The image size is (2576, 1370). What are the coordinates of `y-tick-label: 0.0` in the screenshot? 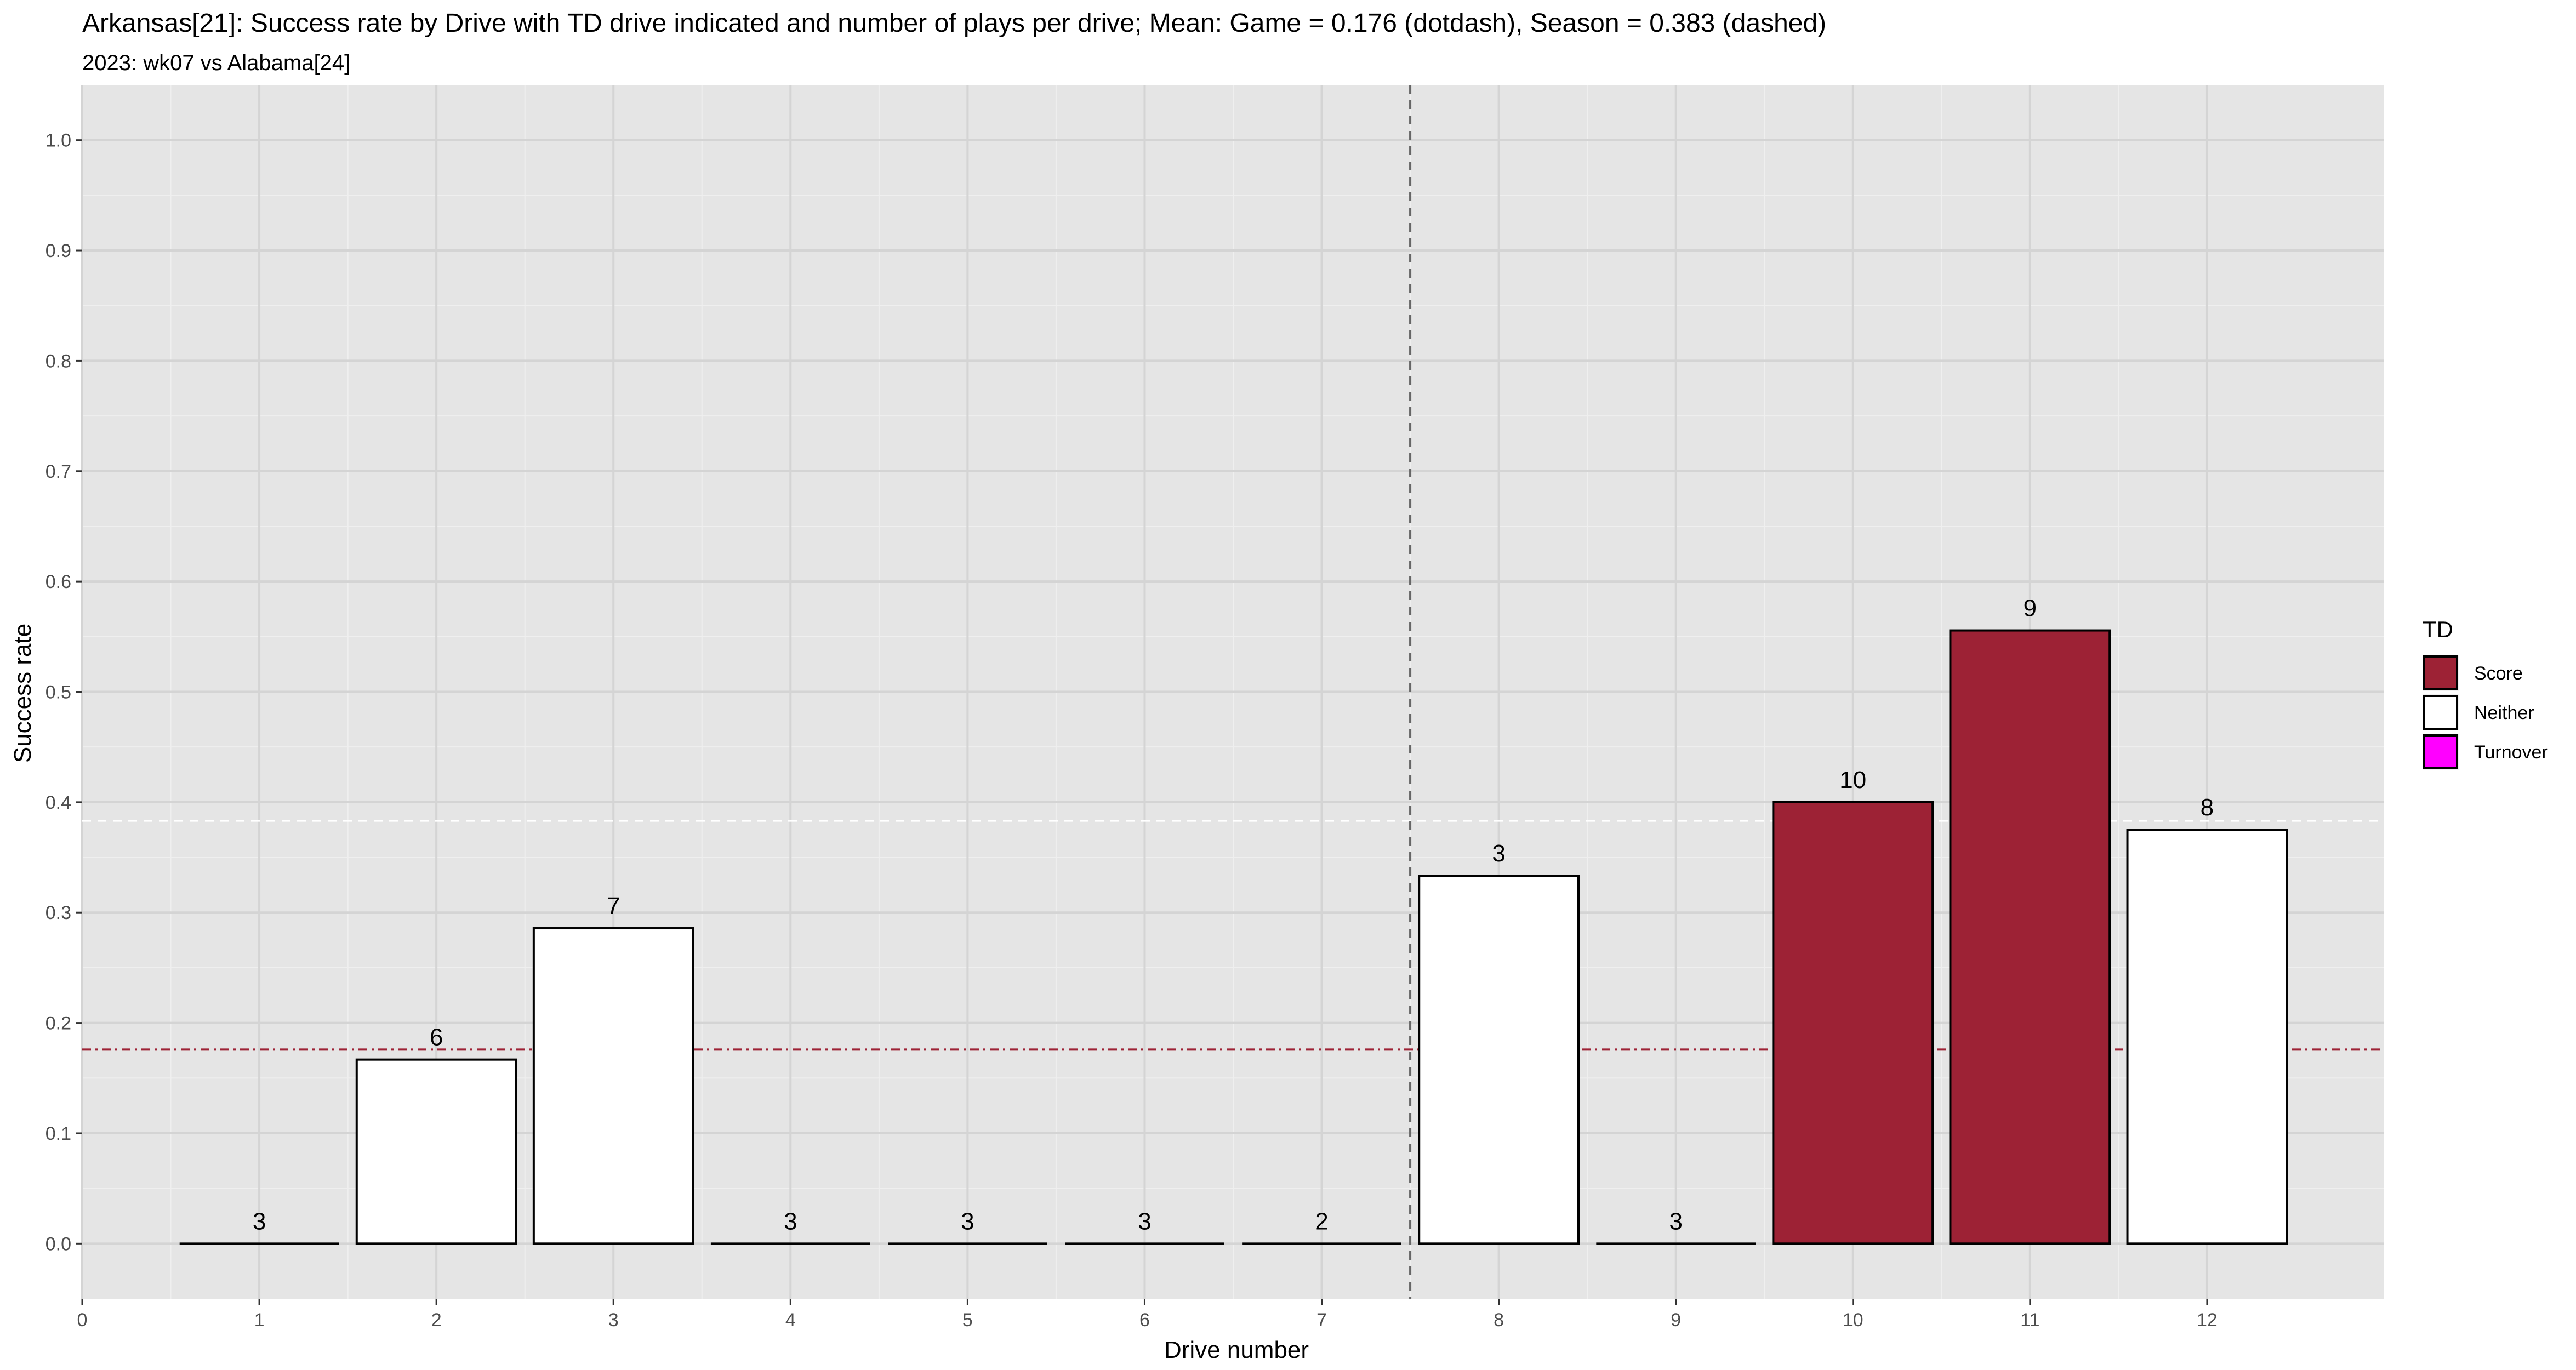 It's located at (58, 1244).